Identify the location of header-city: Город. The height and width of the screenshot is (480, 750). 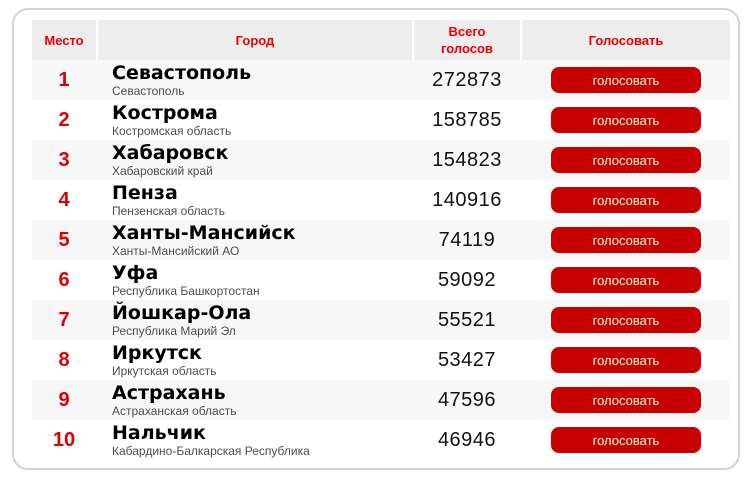
(255, 40).